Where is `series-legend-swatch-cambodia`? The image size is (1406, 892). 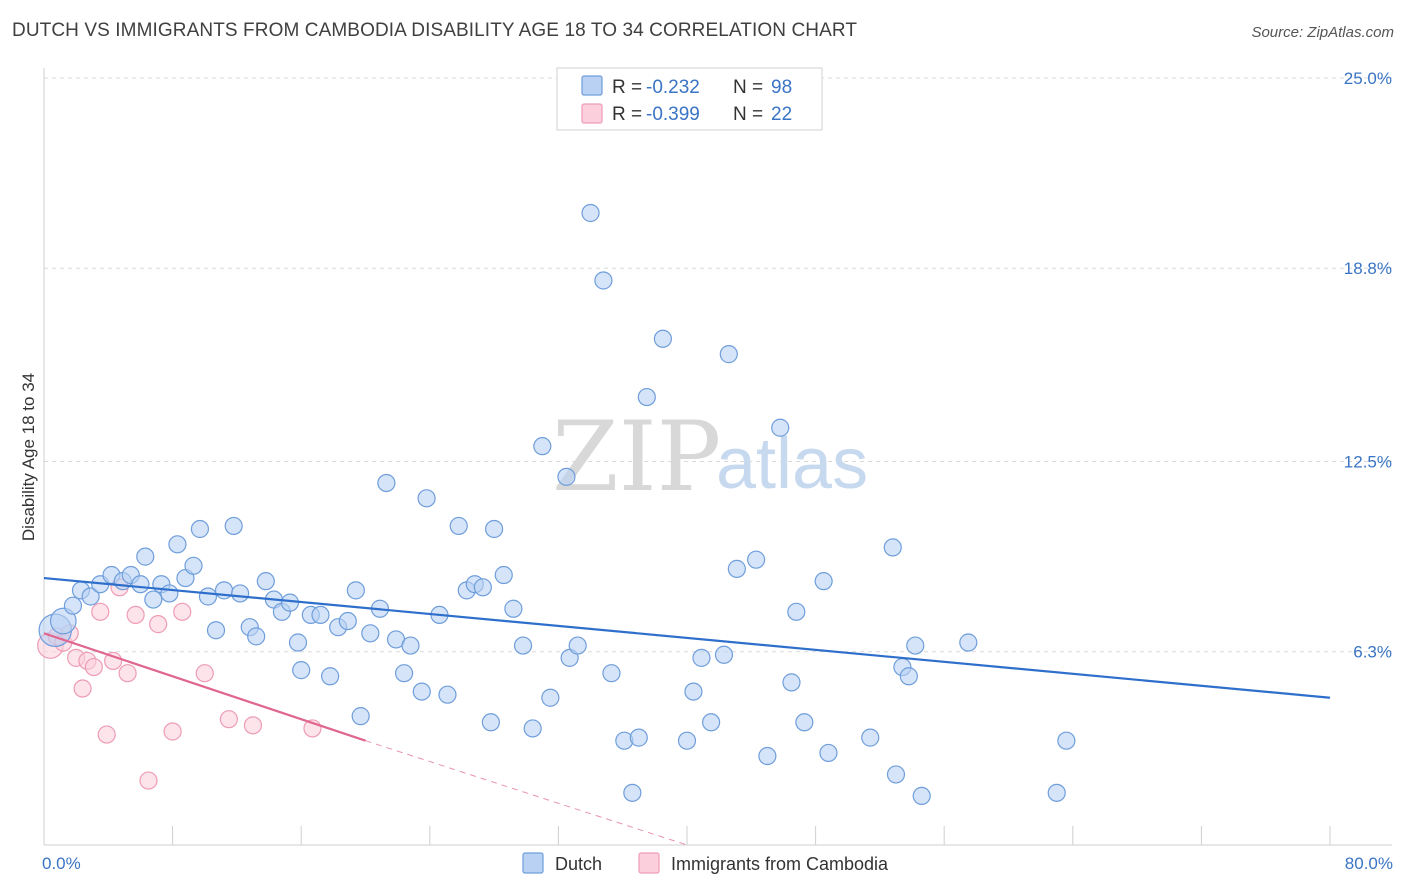
series-legend-swatch-cambodia is located at coordinates (649, 863).